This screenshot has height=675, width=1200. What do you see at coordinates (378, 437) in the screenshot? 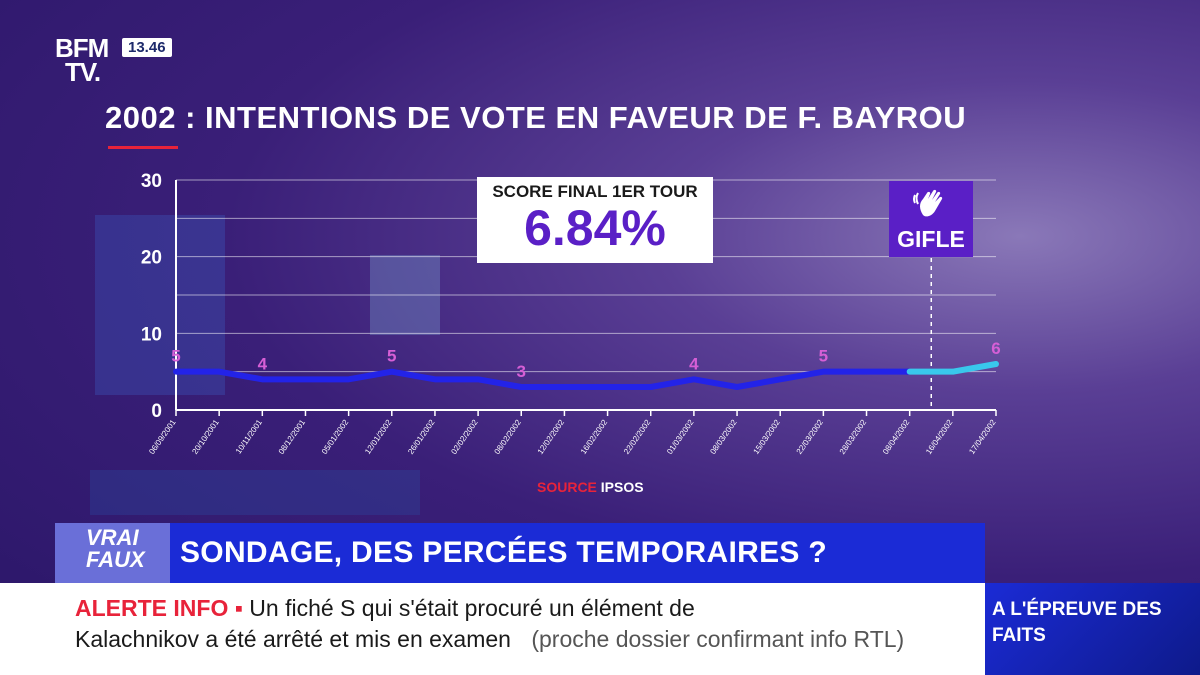
I see `x-tick-label: 12/01/2002` at bounding box center [378, 437].